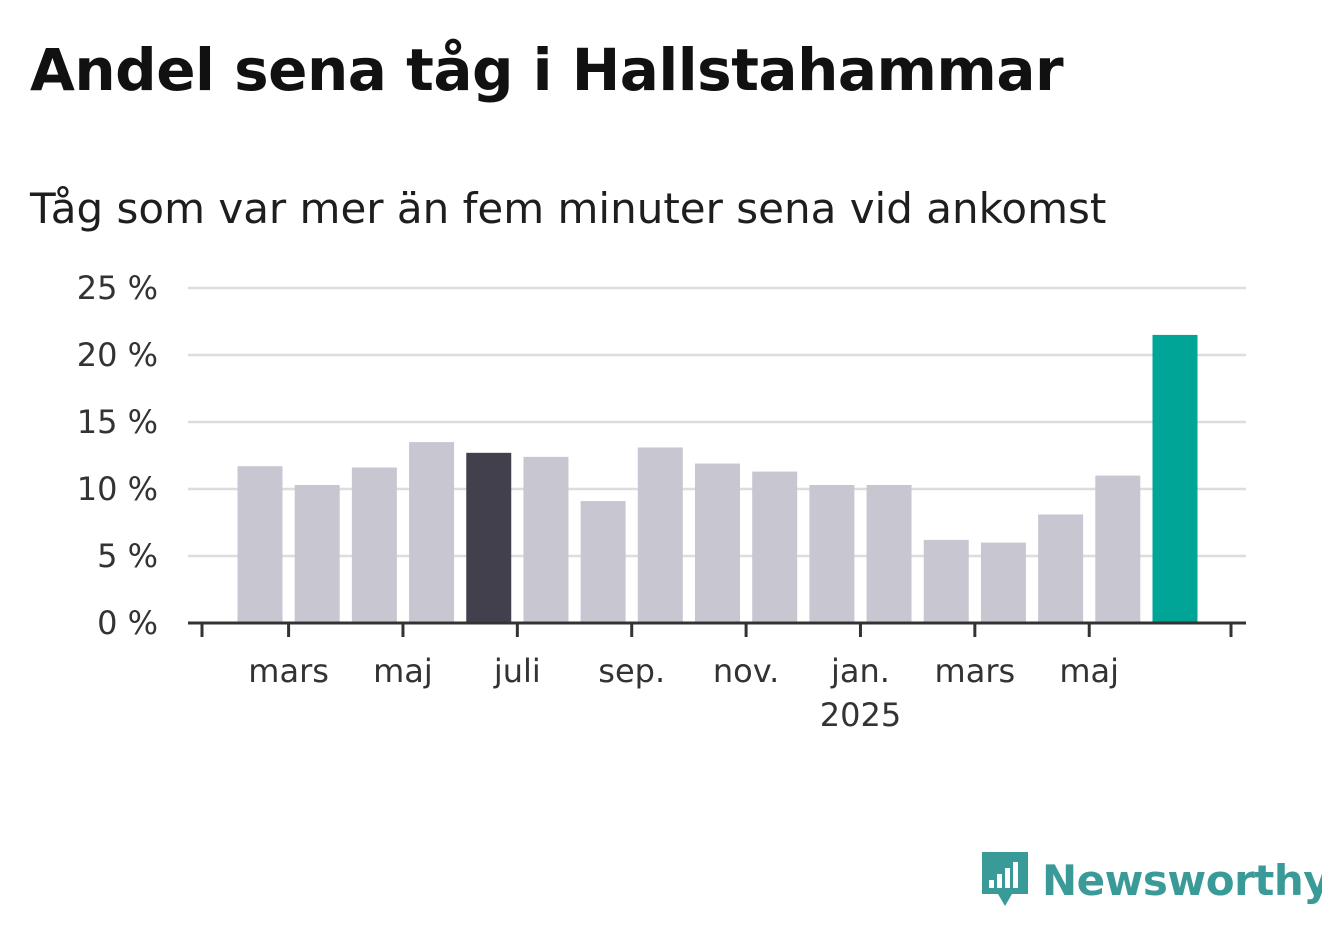  What do you see at coordinates (631, 671) in the screenshot?
I see `x-tick-label: sep.` at bounding box center [631, 671].